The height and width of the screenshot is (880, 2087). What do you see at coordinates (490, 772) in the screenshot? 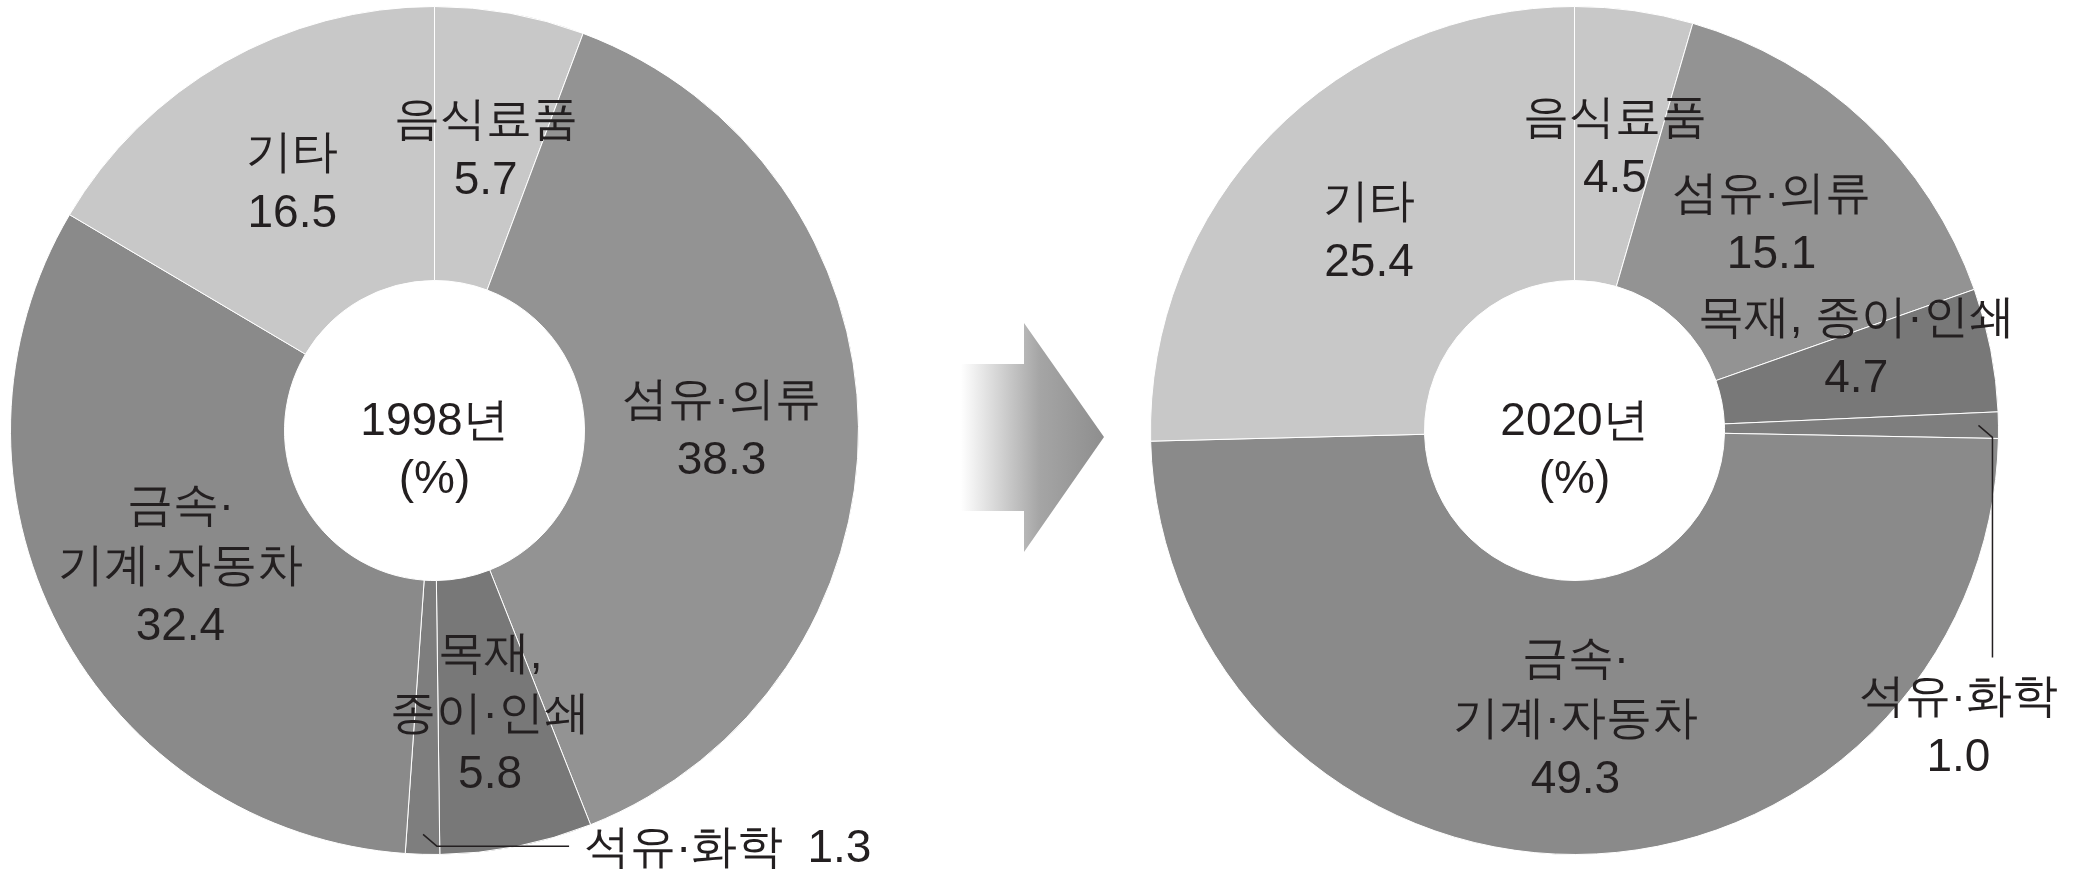
I see `data-label: 5.8` at bounding box center [490, 772].